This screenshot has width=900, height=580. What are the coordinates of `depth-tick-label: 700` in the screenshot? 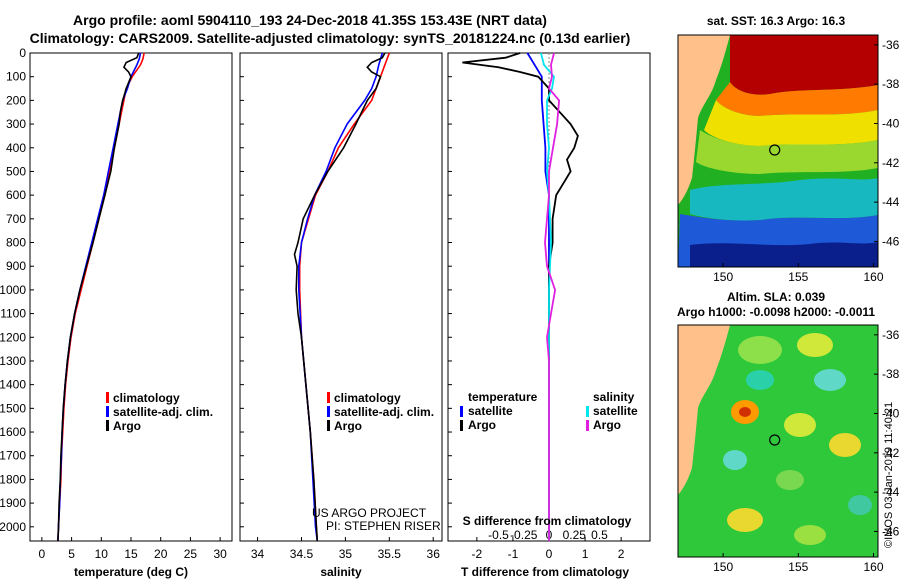 It's located at (16, 219).